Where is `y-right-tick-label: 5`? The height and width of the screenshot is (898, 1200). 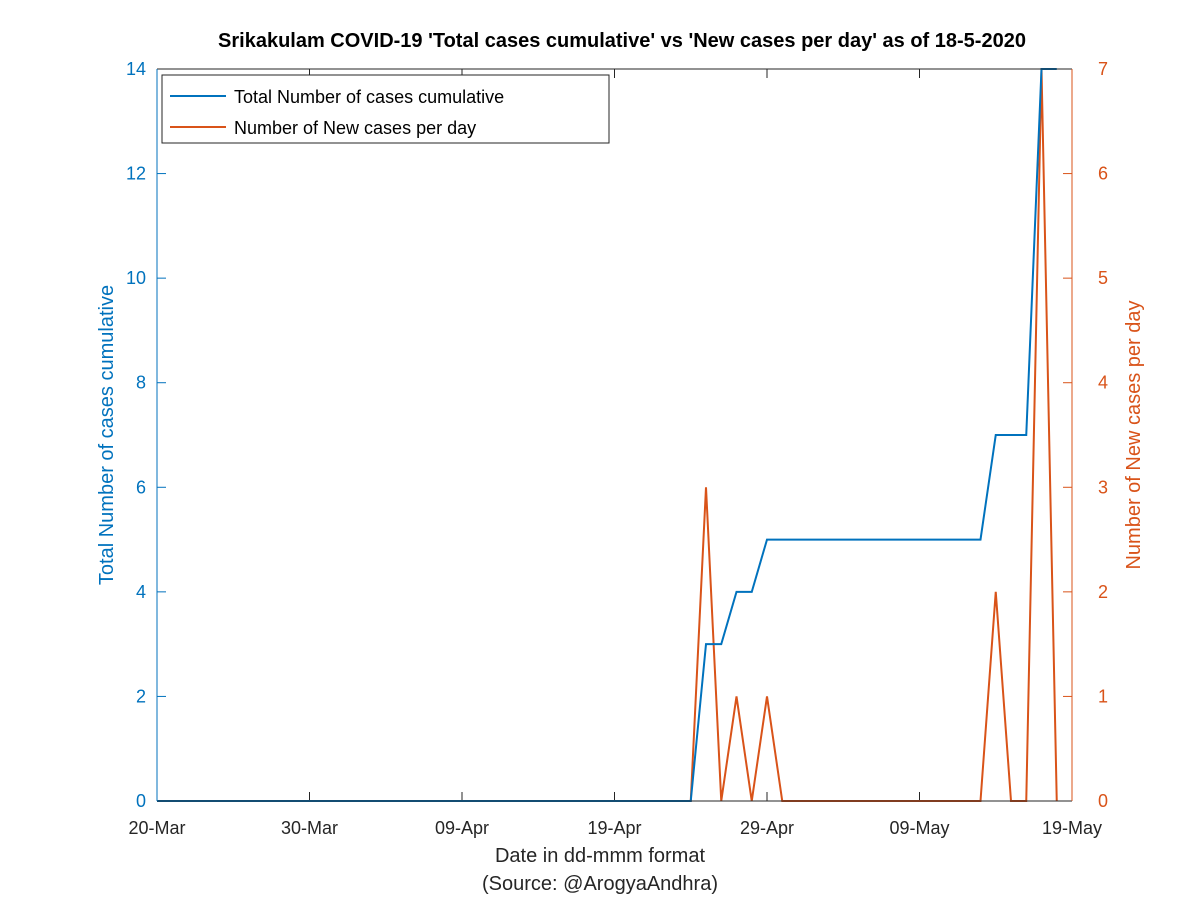
y-right-tick-label: 5 is located at coordinates (1103, 278).